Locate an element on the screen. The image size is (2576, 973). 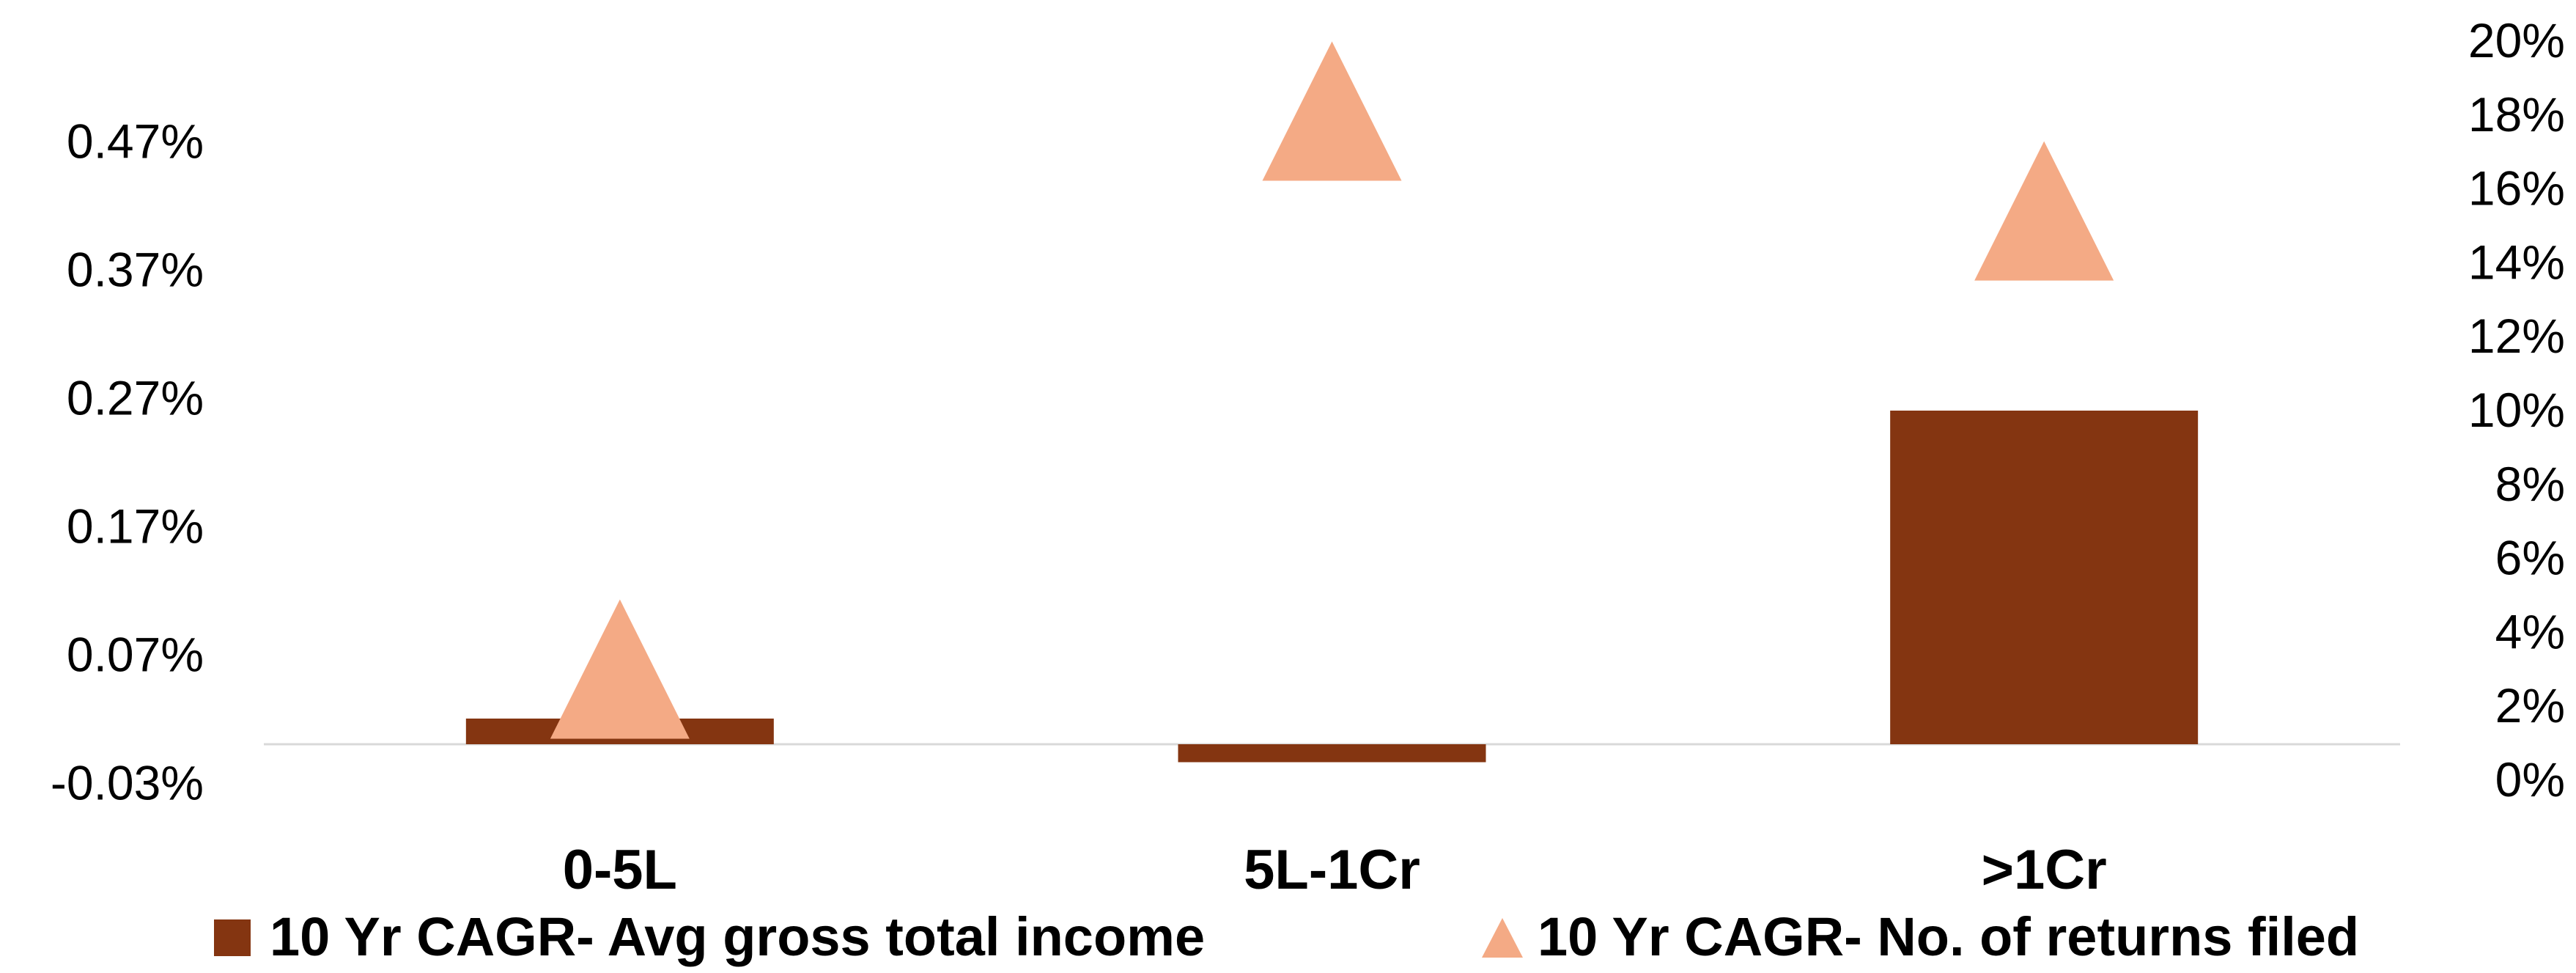
right-tick-label: 14% is located at coordinates (2516, 262).